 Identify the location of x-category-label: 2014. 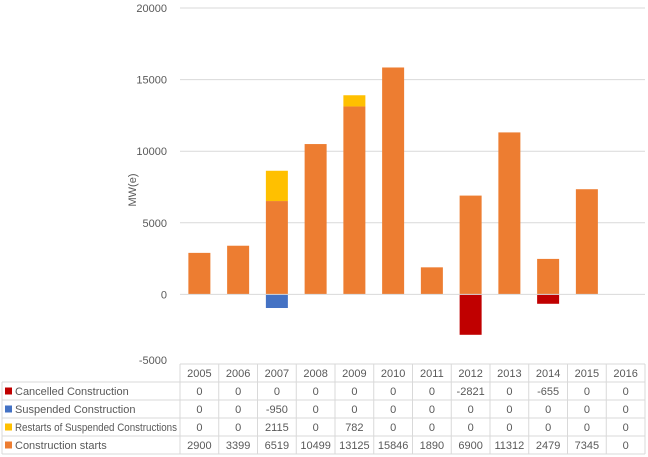
(548, 374).